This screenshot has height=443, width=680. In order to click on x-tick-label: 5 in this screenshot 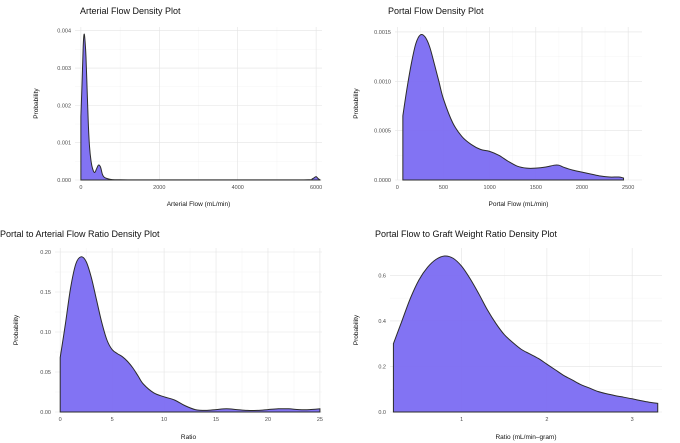, I will do `click(112, 420)`.